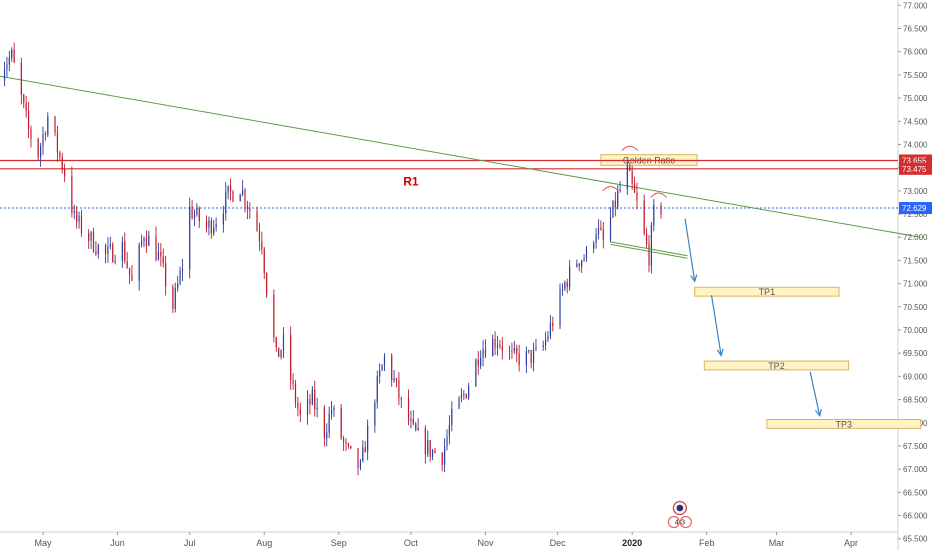 The image size is (932, 555). What do you see at coordinates (915, 330) in the screenshot?
I see `y-tick-label: 70.000` at bounding box center [915, 330].